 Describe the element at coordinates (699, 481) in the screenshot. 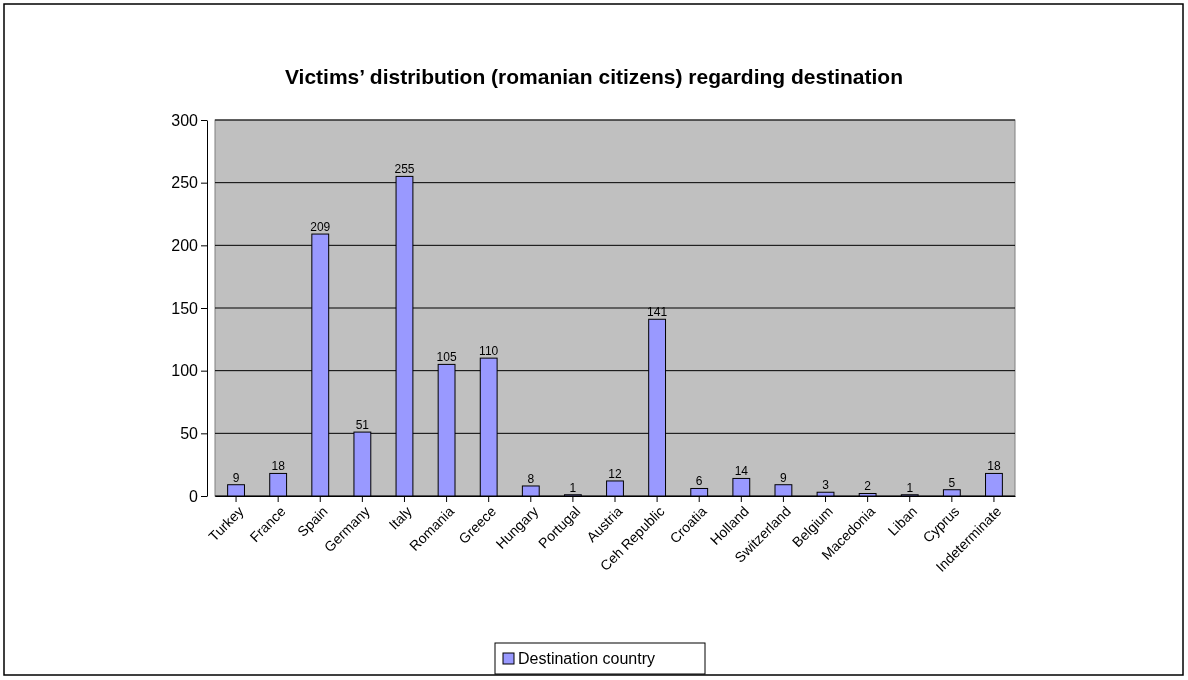

I see `data-label: 6` at that location.